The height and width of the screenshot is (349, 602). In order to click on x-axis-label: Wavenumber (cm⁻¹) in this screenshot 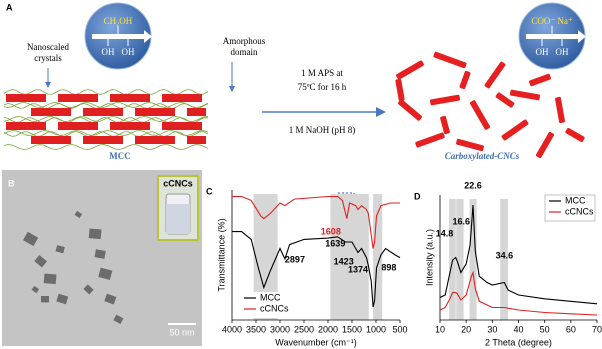, I will do `click(315, 342)`.